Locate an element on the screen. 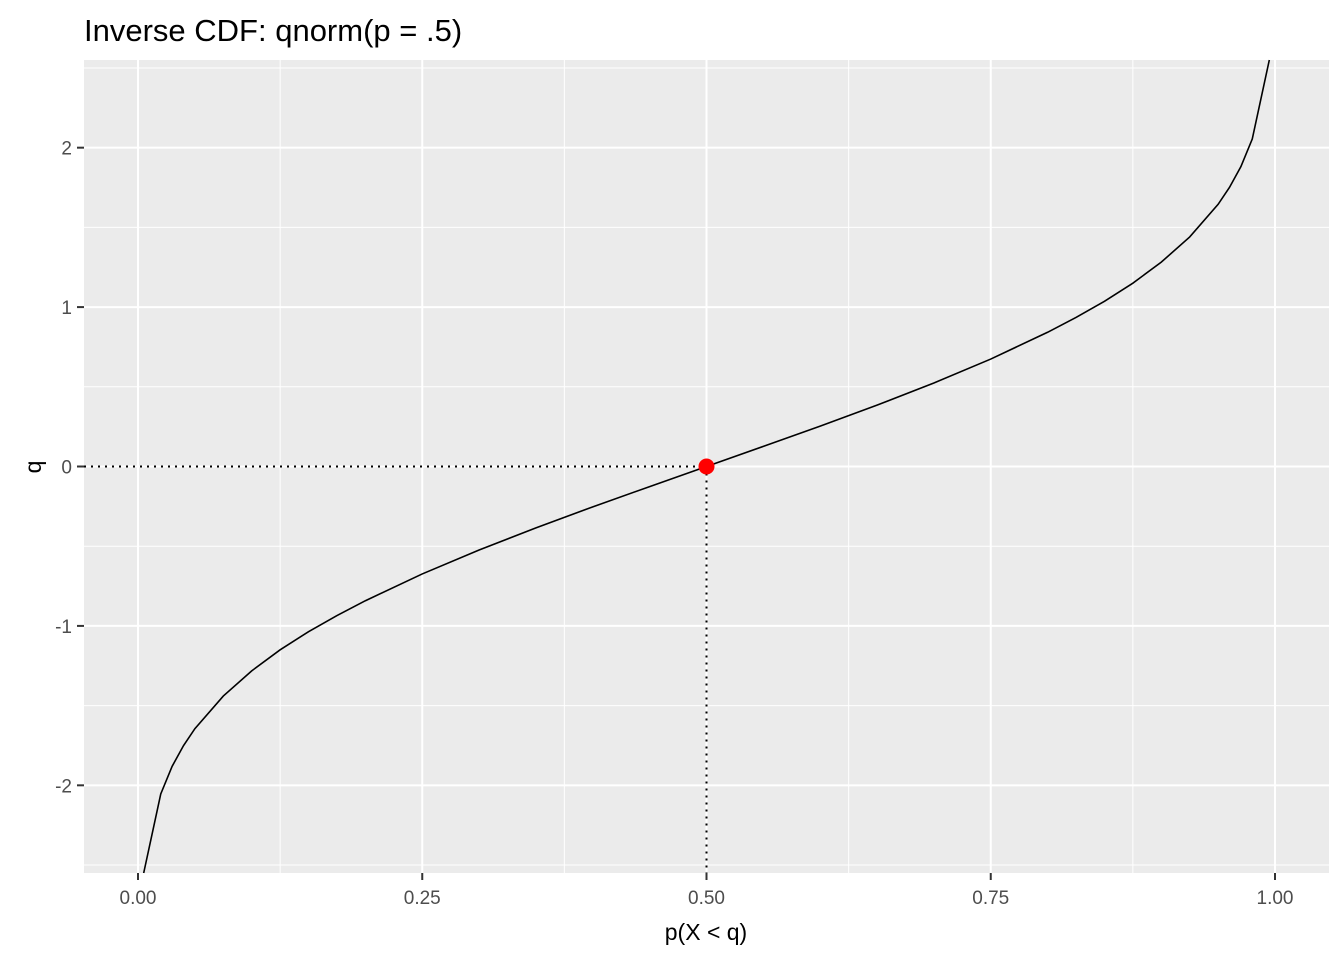 This screenshot has height=960, width=1344. chart-title: Inverse CDF: qnorm(p = .5) is located at coordinates (273, 30).